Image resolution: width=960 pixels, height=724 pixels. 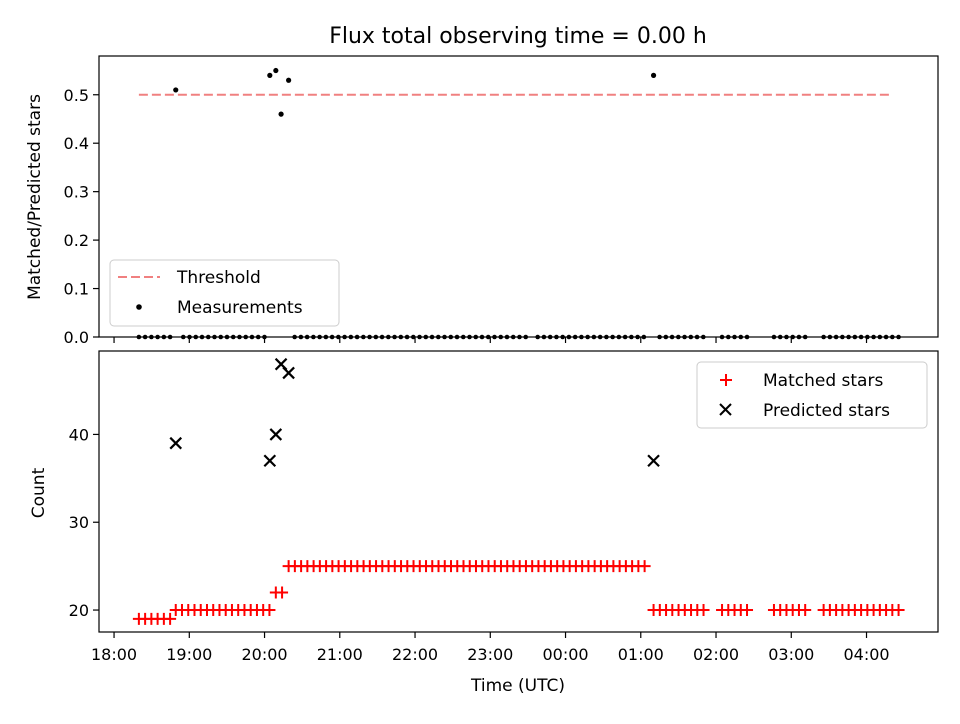 What do you see at coordinates (490, 654) in the screenshot?
I see `x-tick-label: 23:00` at bounding box center [490, 654].